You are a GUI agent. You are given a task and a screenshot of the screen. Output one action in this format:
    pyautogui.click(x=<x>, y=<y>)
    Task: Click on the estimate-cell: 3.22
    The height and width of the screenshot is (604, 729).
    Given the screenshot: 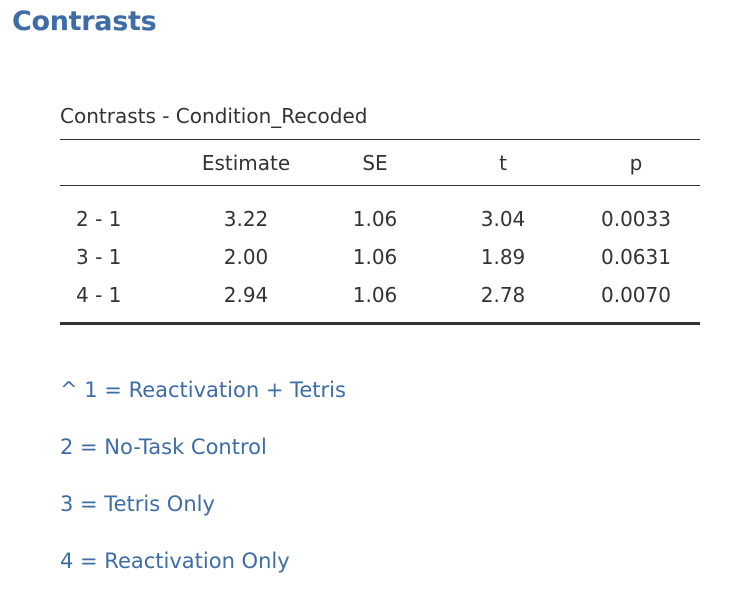 What is the action you would take?
    pyautogui.click(x=246, y=219)
    